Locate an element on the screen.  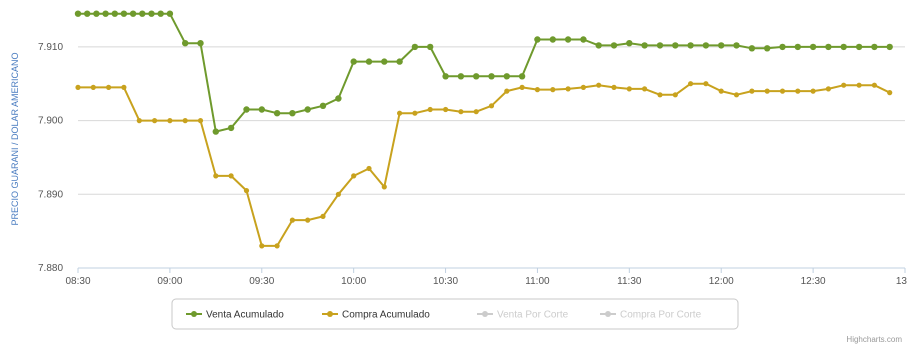
credits-text: Highcharts.com is located at coordinates (874, 339).